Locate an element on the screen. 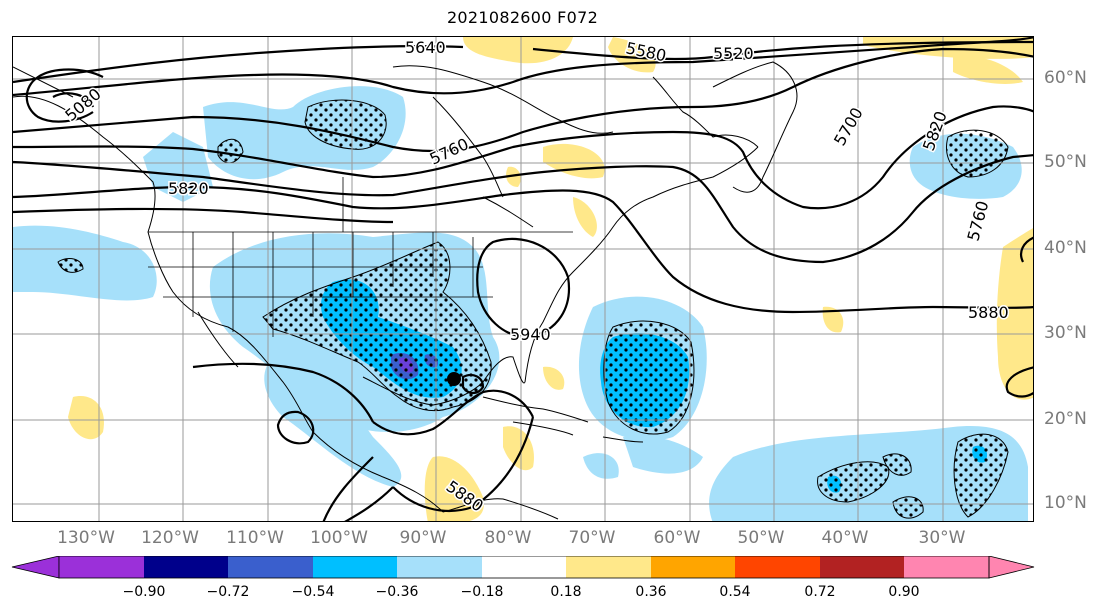 This screenshot has height=613, width=1105. lon-label: 30°W is located at coordinates (942, 538).